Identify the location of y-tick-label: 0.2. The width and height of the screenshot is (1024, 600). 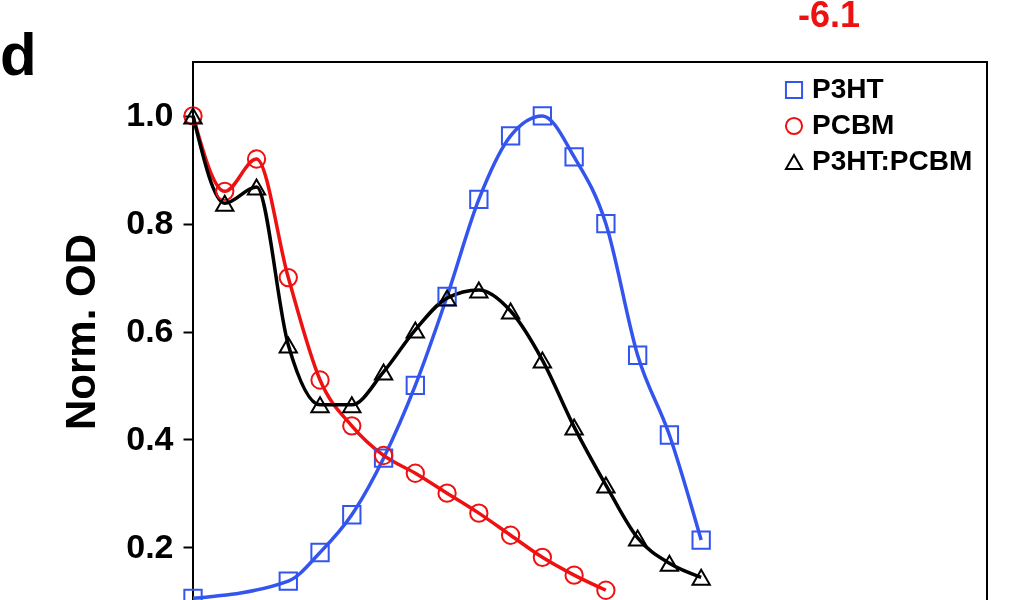
(150, 545).